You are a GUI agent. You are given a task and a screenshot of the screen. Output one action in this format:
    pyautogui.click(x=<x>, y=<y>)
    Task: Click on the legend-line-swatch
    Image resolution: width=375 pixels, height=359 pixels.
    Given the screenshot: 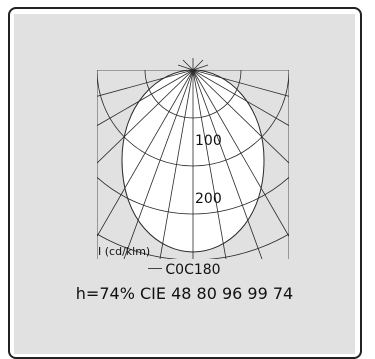 What is the action you would take?
    pyautogui.click(x=155, y=268)
    